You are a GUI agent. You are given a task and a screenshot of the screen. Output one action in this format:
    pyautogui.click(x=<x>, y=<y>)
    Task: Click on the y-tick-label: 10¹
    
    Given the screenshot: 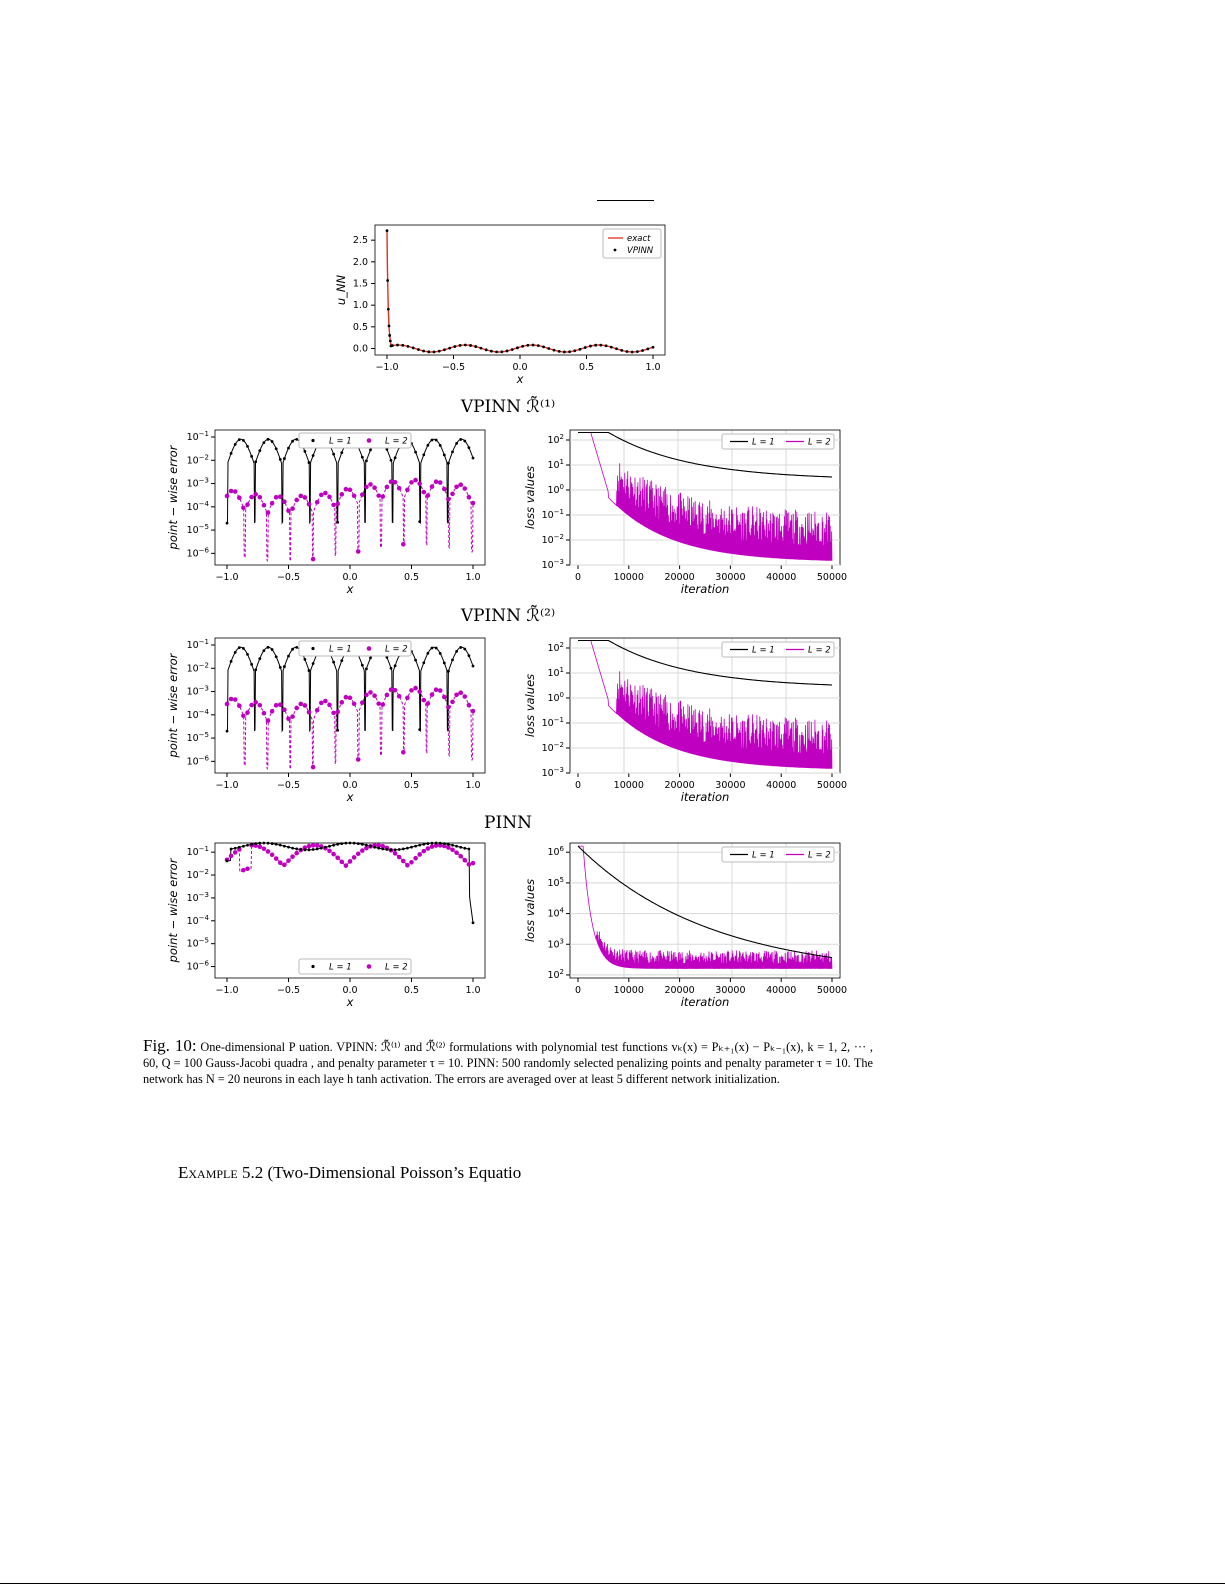 What is the action you would take?
    pyautogui.click(x=555, y=672)
    